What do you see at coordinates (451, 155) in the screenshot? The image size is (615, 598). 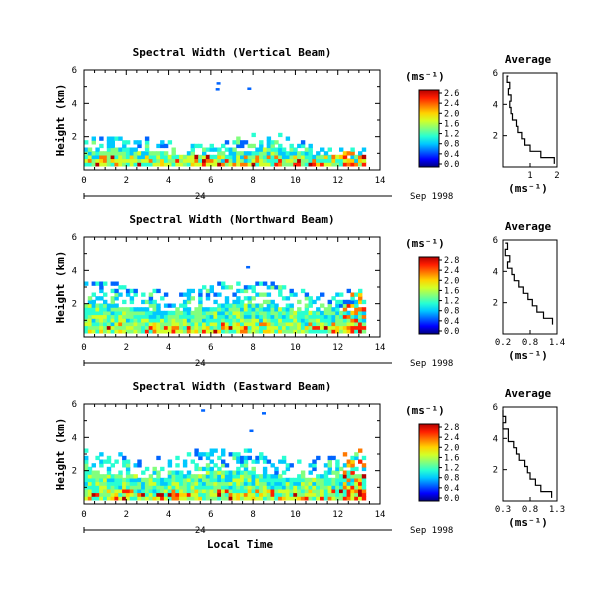 I see `colorbar-tick-label: 0.4` at bounding box center [451, 155].